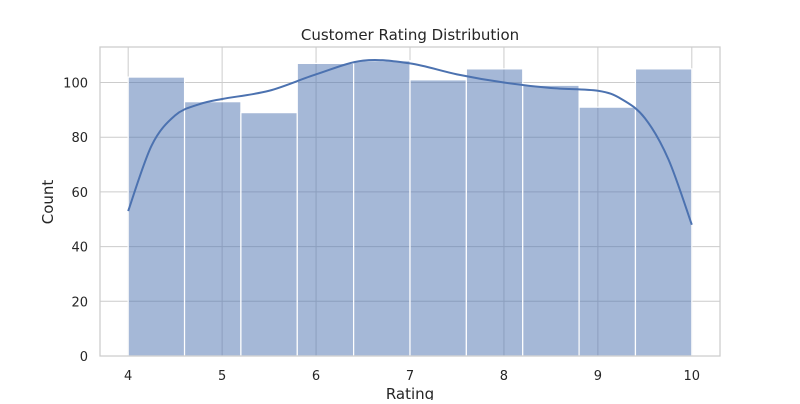 This screenshot has width=800, height=404. What do you see at coordinates (84, 357) in the screenshot?
I see `y-tick-label: 0` at bounding box center [84, 357].